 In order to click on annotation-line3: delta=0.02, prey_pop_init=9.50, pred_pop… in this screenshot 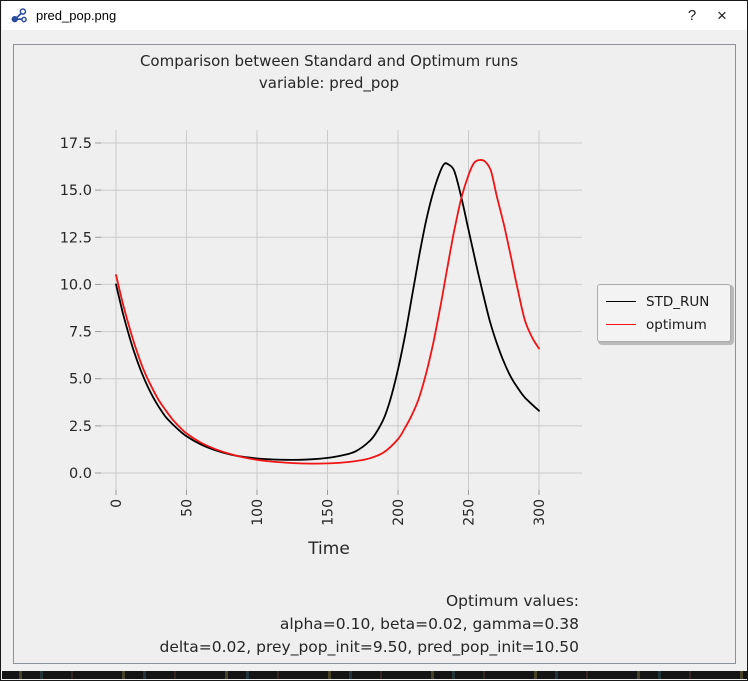, I will do `click(369, 647)`.